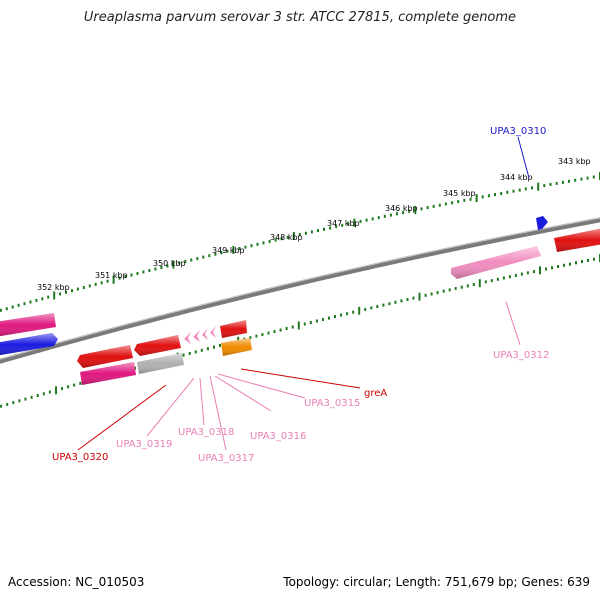  Describe the element at coordinates (80, 457) in the screenshot. I see `gene-label-upa3-0320: UPA3_0320` at that location.